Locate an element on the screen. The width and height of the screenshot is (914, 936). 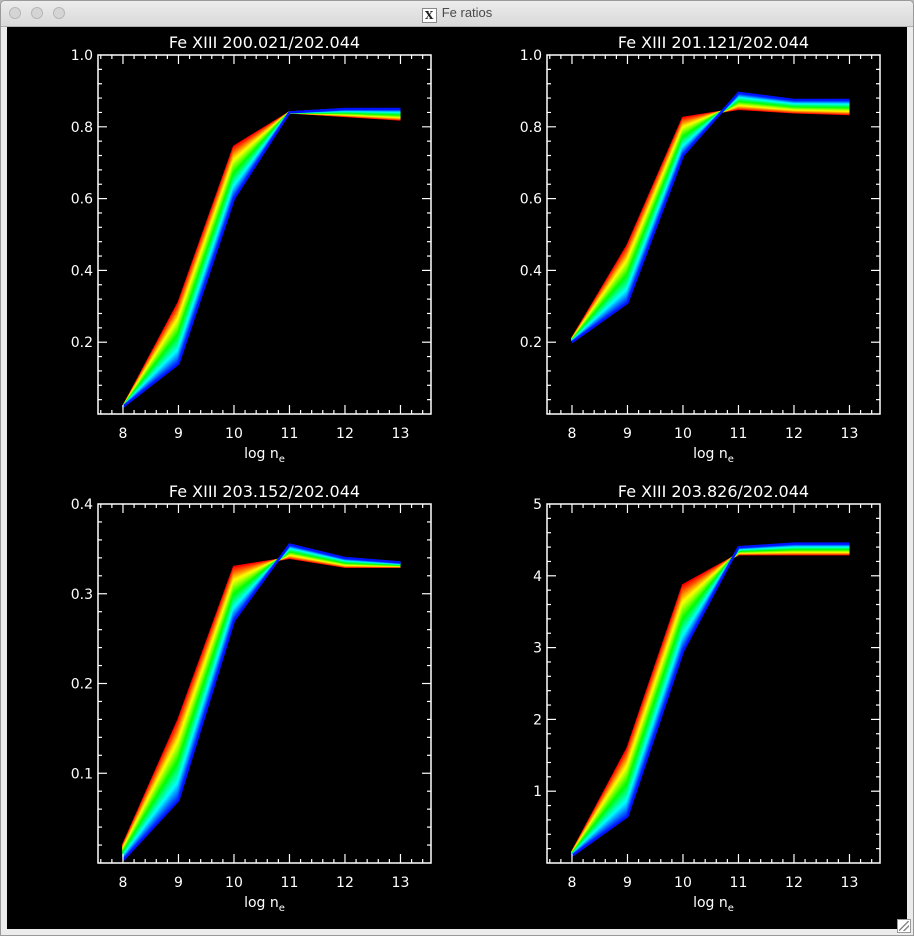
y-tick-label: 2 is located at coordinates (537, 720).